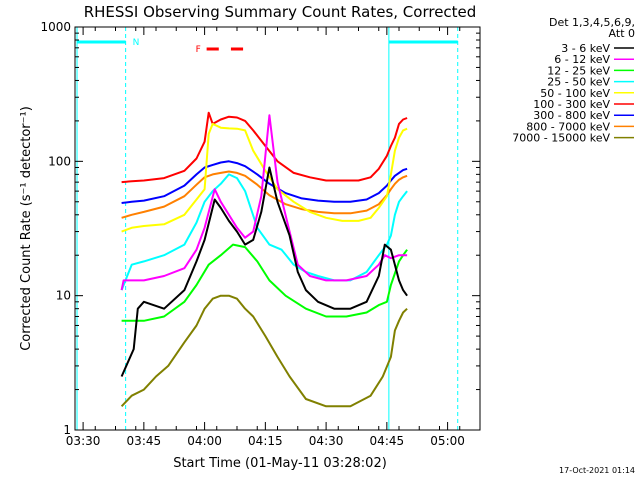 The height and width of the screenshot is (480, 640). Describe the element at coordinates (204, 441) in the screenshot. I see `x-tick-label: 04:00` at that location.